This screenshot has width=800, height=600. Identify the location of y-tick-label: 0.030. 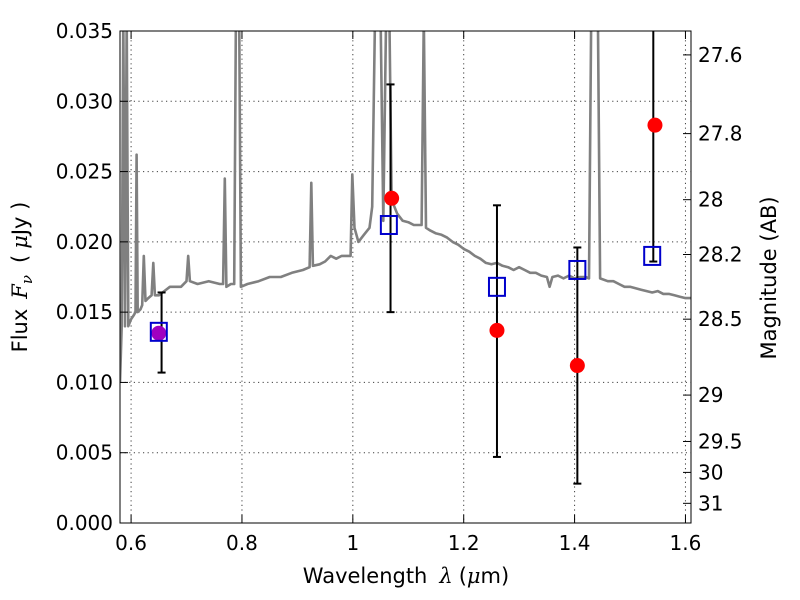
(84, 101).